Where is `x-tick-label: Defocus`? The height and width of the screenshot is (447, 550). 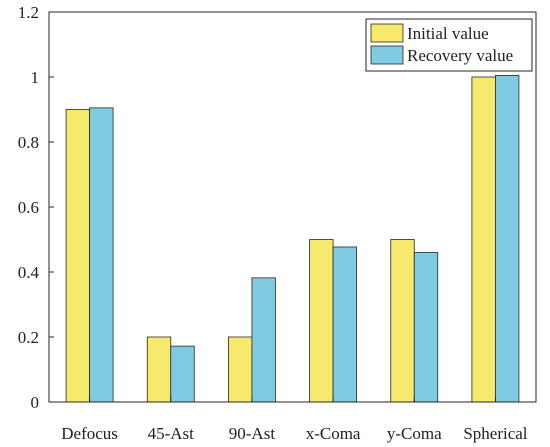
x-tick-label: Defocus is located at coordinates (89, 433).